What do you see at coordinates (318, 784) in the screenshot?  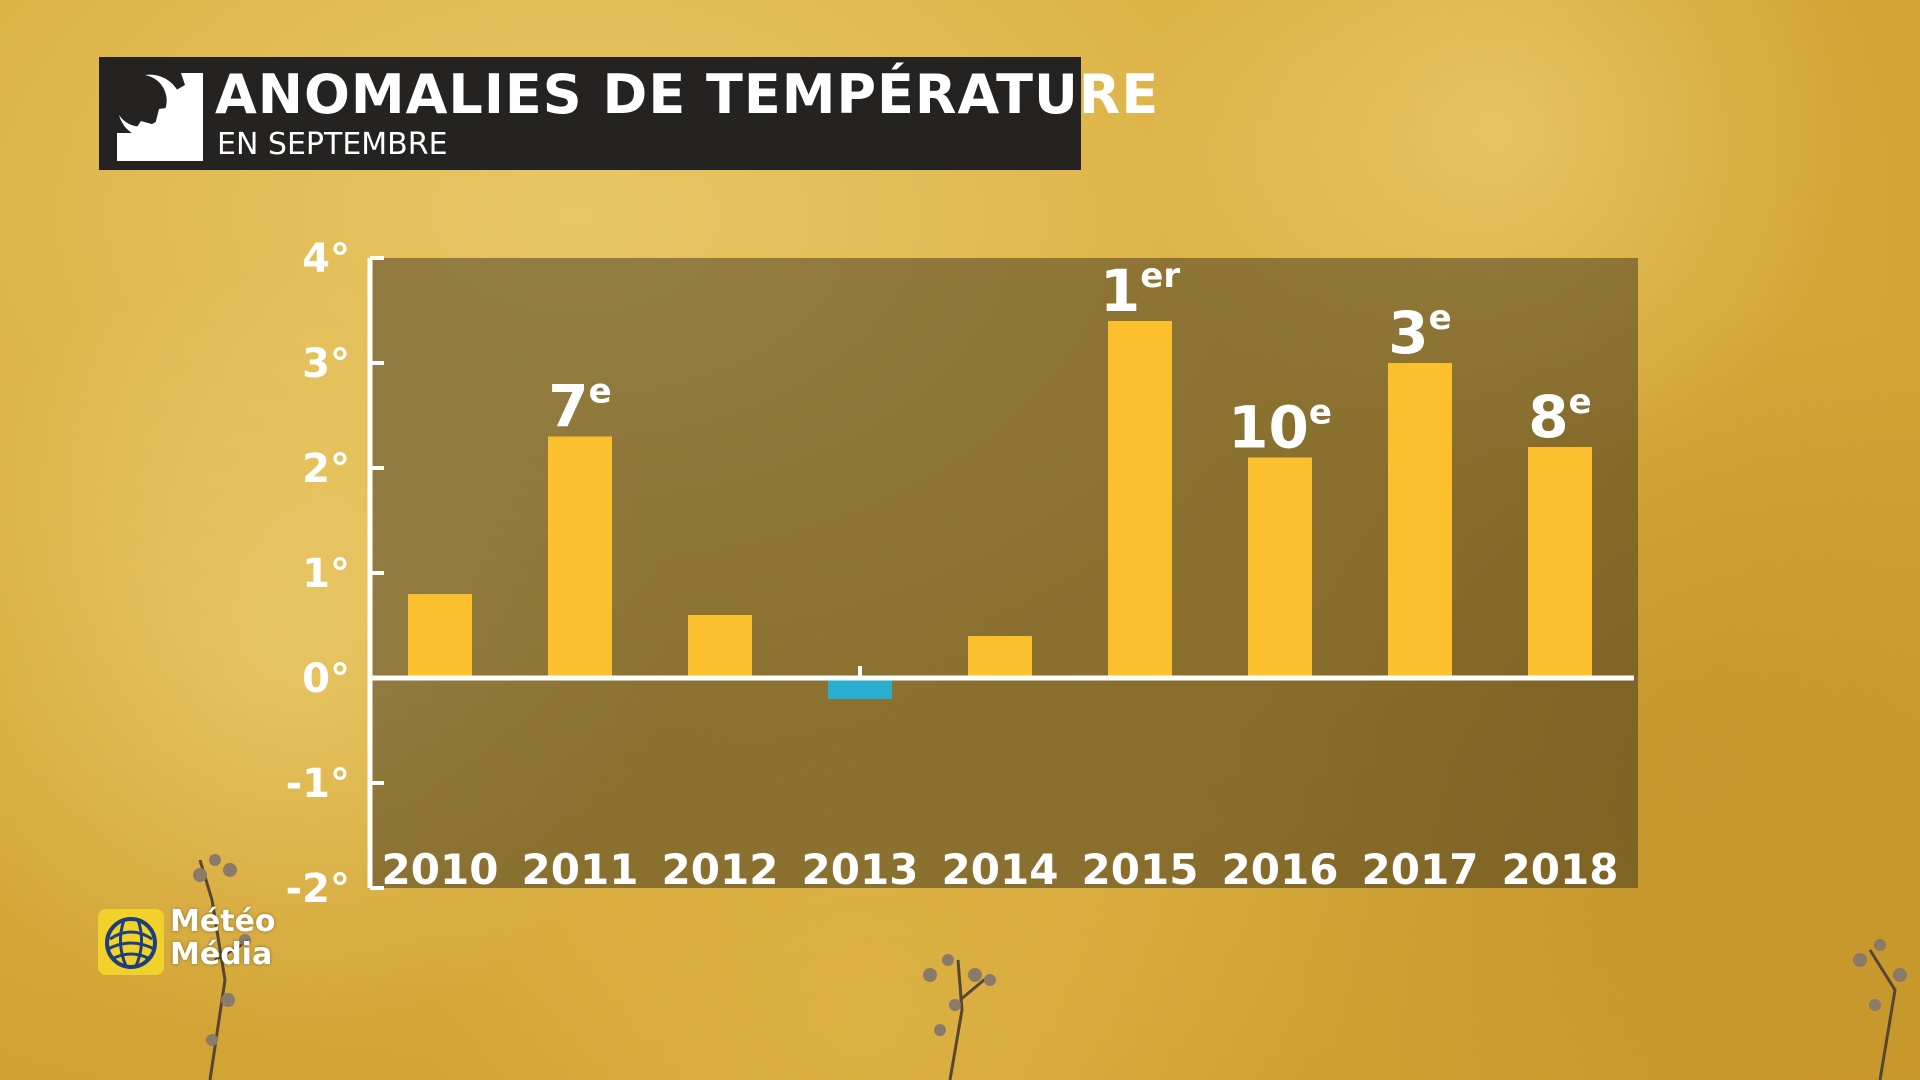 I see `y-tick-label: -1°` at bounding box center [318, 784].